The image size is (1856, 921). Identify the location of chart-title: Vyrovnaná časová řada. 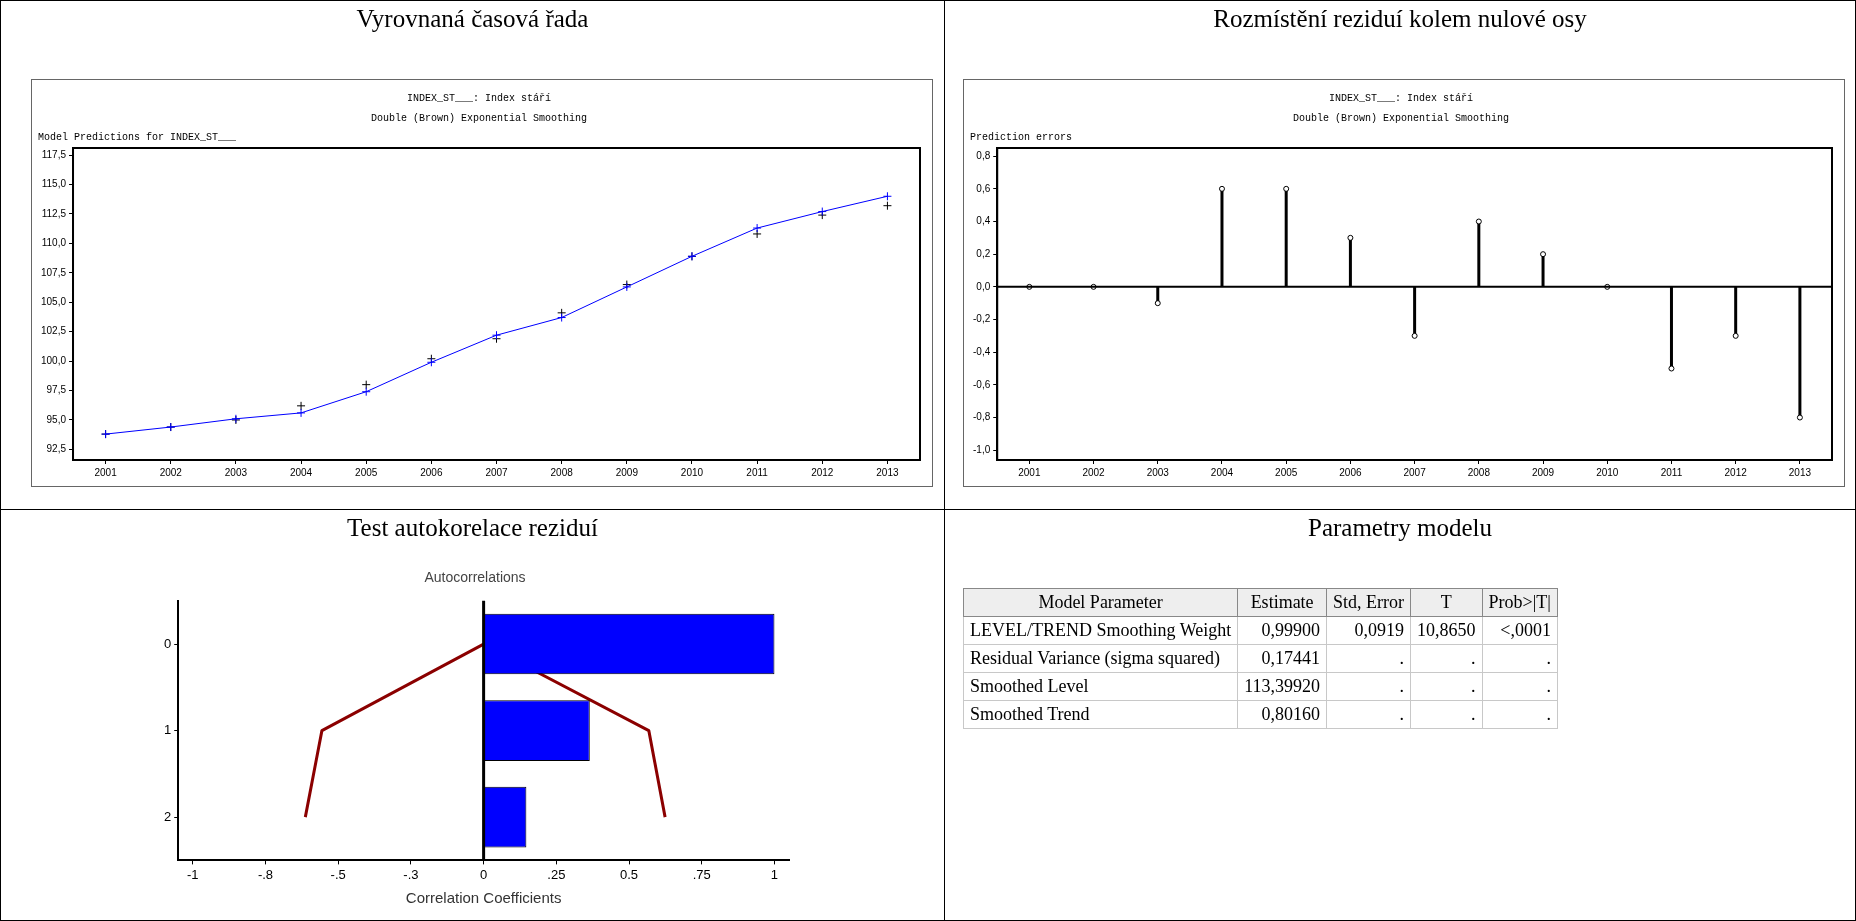
(472, 19).